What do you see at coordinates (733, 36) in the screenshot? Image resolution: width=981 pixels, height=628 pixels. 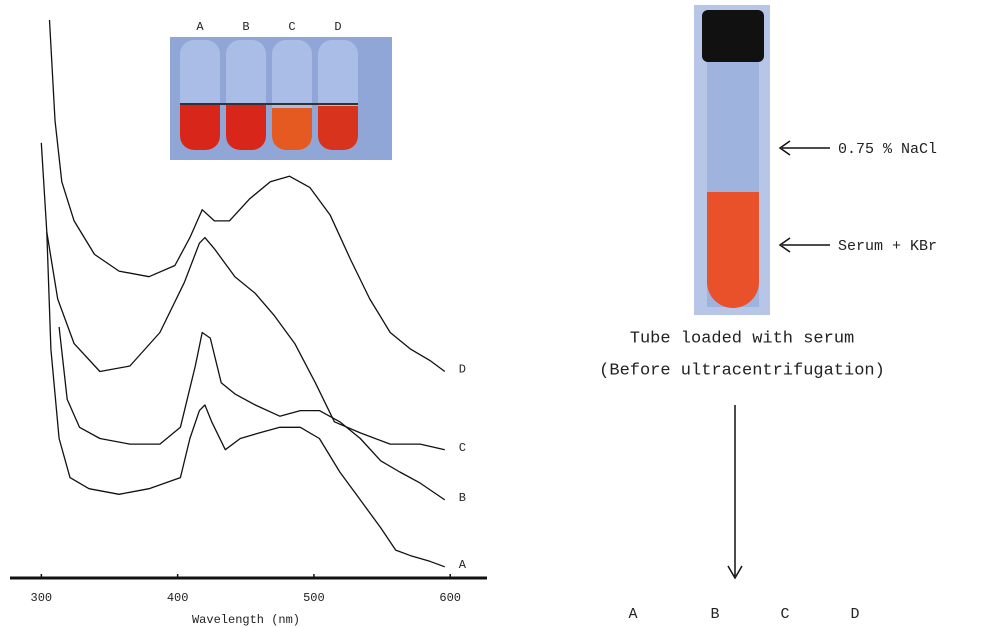 I see `tube-cap` at bounding box center [733, 36].